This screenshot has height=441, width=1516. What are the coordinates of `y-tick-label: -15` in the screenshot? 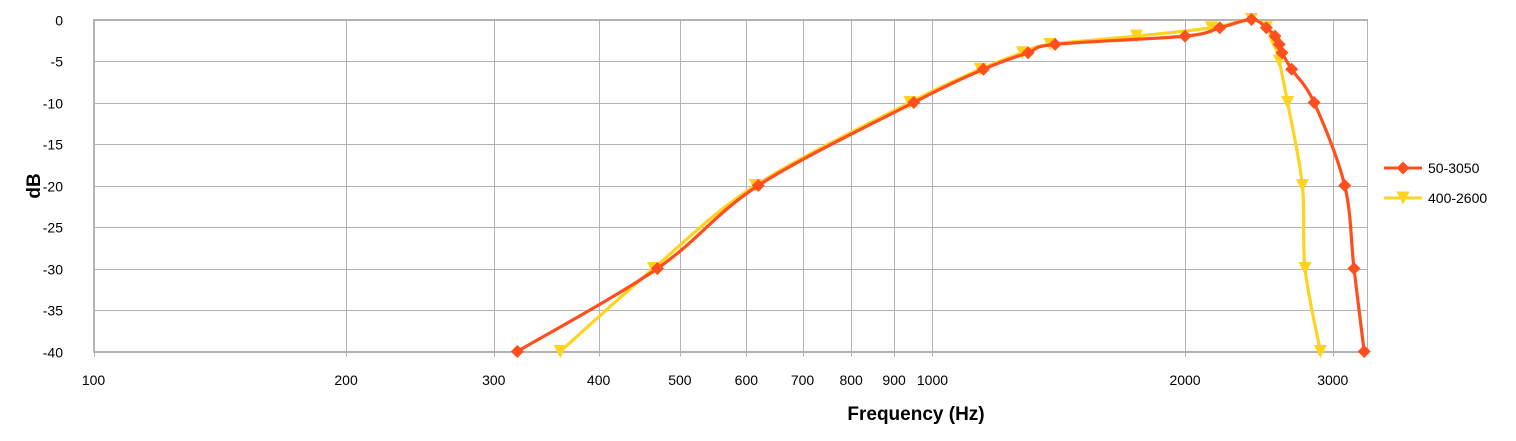 It's located at (53, 145).